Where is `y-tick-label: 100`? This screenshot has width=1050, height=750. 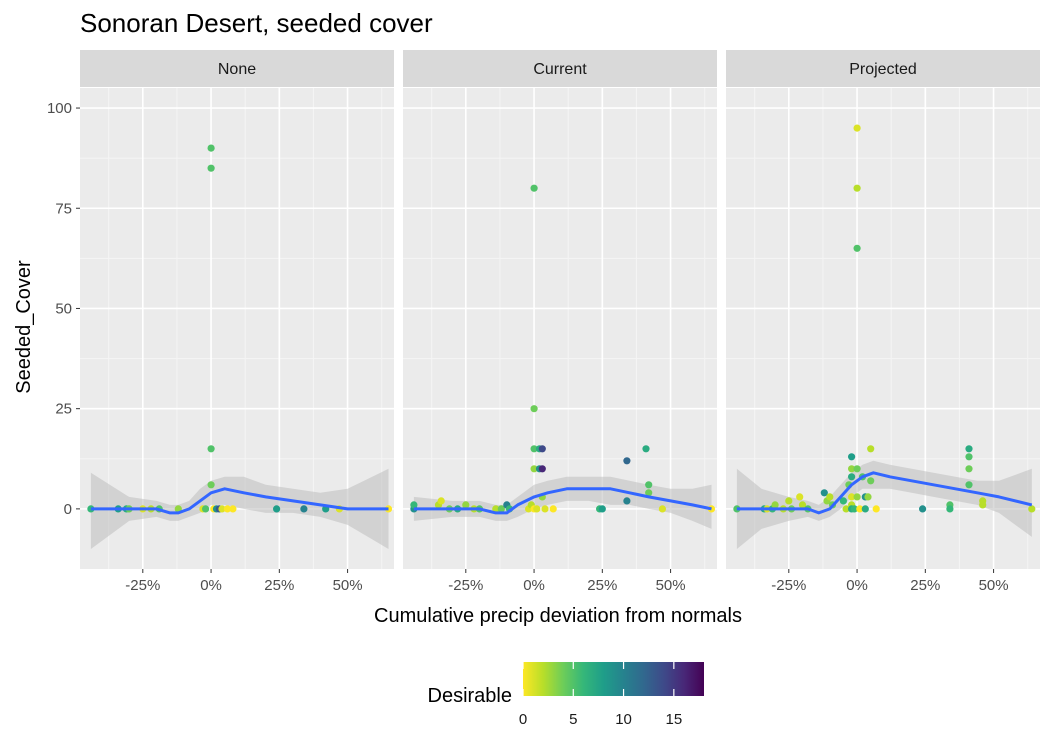 y-tick-label: 100 is located at coordinates (59, 108).